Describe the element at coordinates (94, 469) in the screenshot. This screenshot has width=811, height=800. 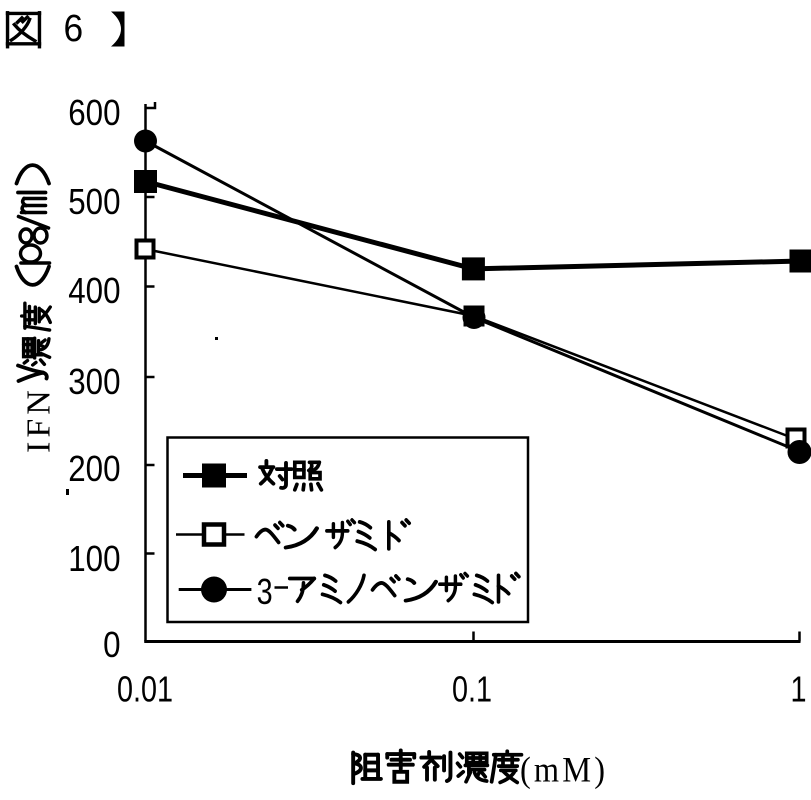
I see `svg-text: 200` at that location.